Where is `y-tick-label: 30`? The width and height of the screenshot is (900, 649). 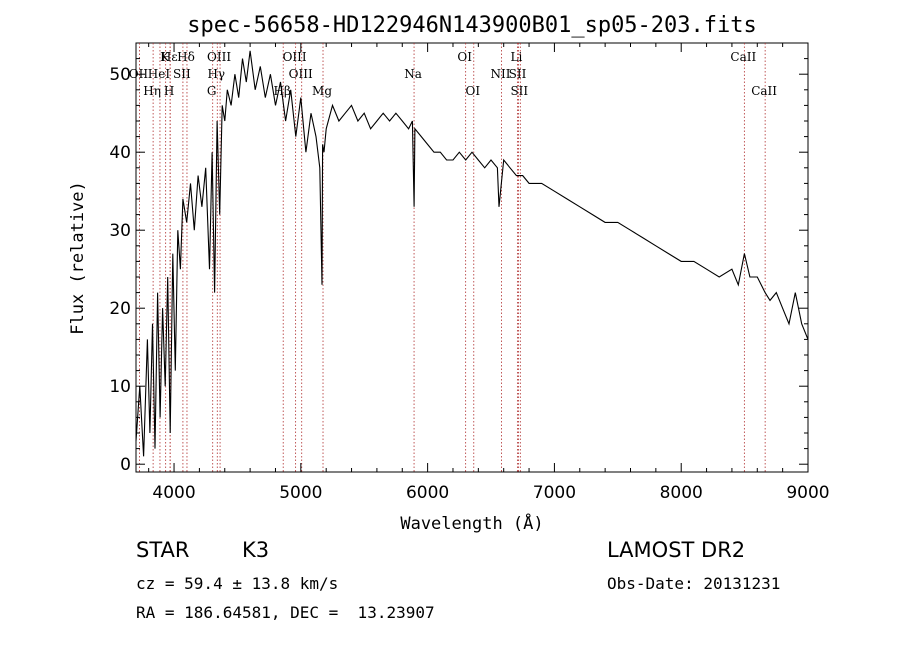
y-tick-label: 30 is located at coordinates (120, 231).